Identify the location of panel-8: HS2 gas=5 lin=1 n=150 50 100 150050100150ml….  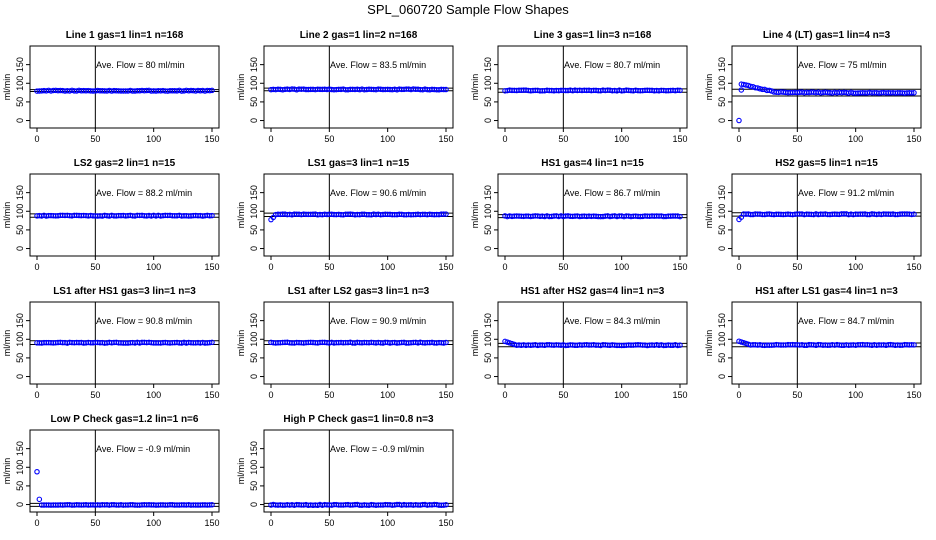
(813, 215).